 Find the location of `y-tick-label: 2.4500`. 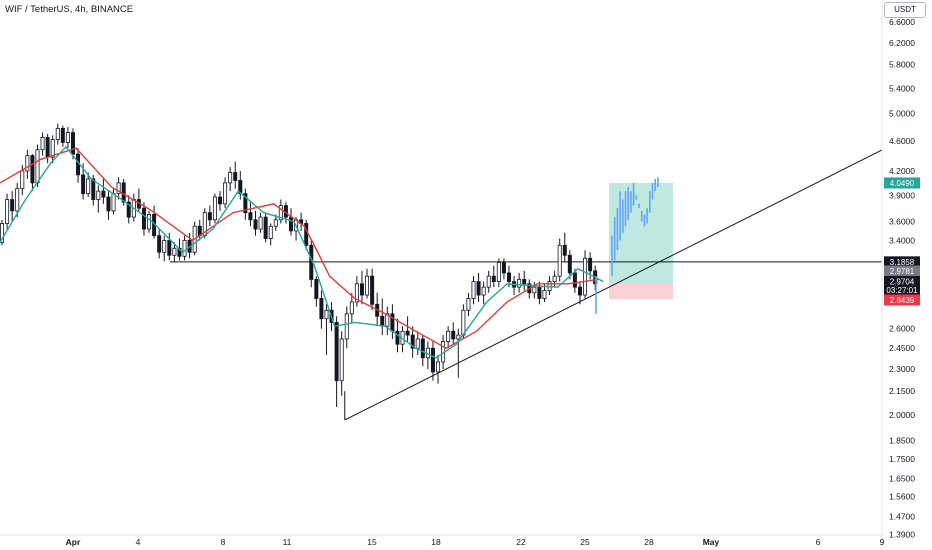

y-tick-label: 2.4500 is located at coordinates (902, 348).